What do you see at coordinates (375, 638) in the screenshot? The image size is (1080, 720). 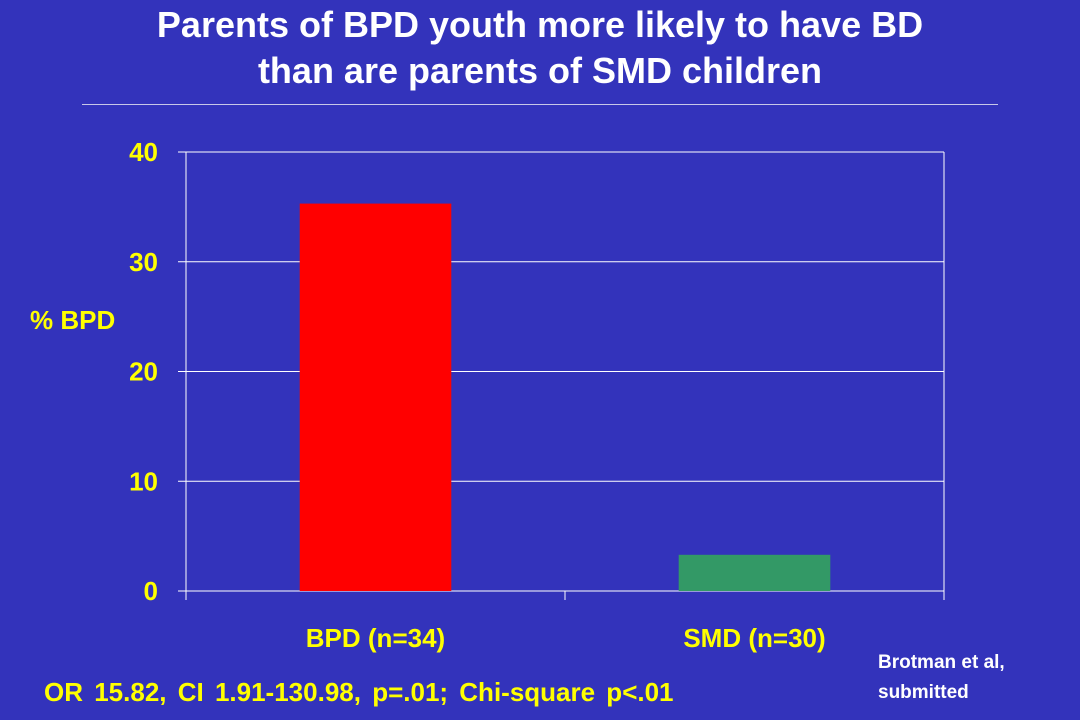 I see `x-tick-label-1: BPD (n=34)` at bounding box center [375, 638].